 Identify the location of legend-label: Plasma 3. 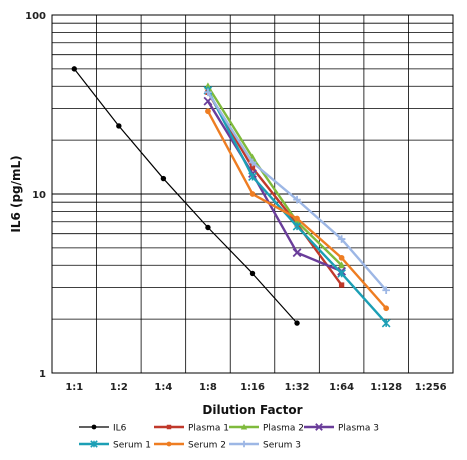
(358, 429).